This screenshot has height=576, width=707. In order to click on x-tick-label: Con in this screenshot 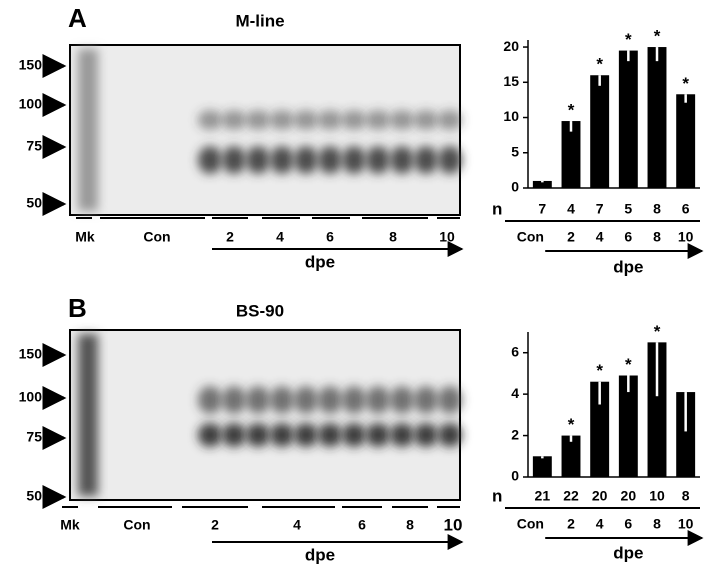, I will do `click(530, 237)`.